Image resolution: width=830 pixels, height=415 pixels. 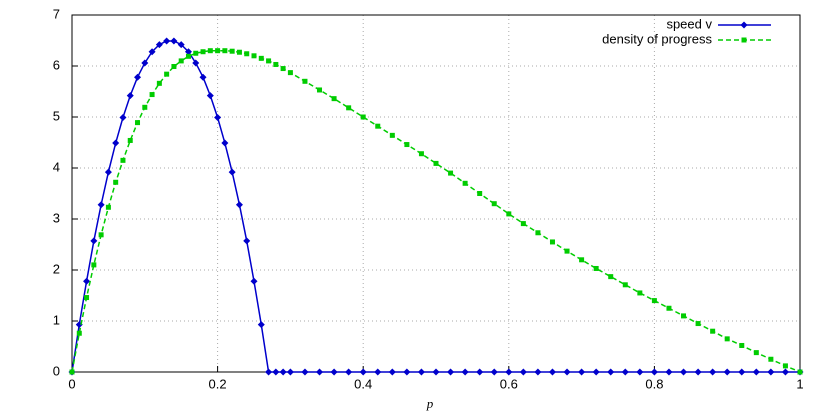 What do you see at coordinates (654, 383) in the screenshot?
I see `x-tick-label: 0.8` at bounding box center [654, 383].